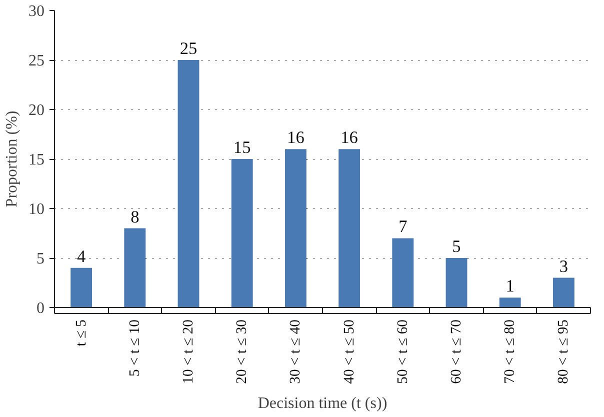 This screenshot has width=604, height=417. Describe the element at coordinates (510, 351) in the screenshot. I see `x-tick-label: 70 < t ≤ 80` at that location.